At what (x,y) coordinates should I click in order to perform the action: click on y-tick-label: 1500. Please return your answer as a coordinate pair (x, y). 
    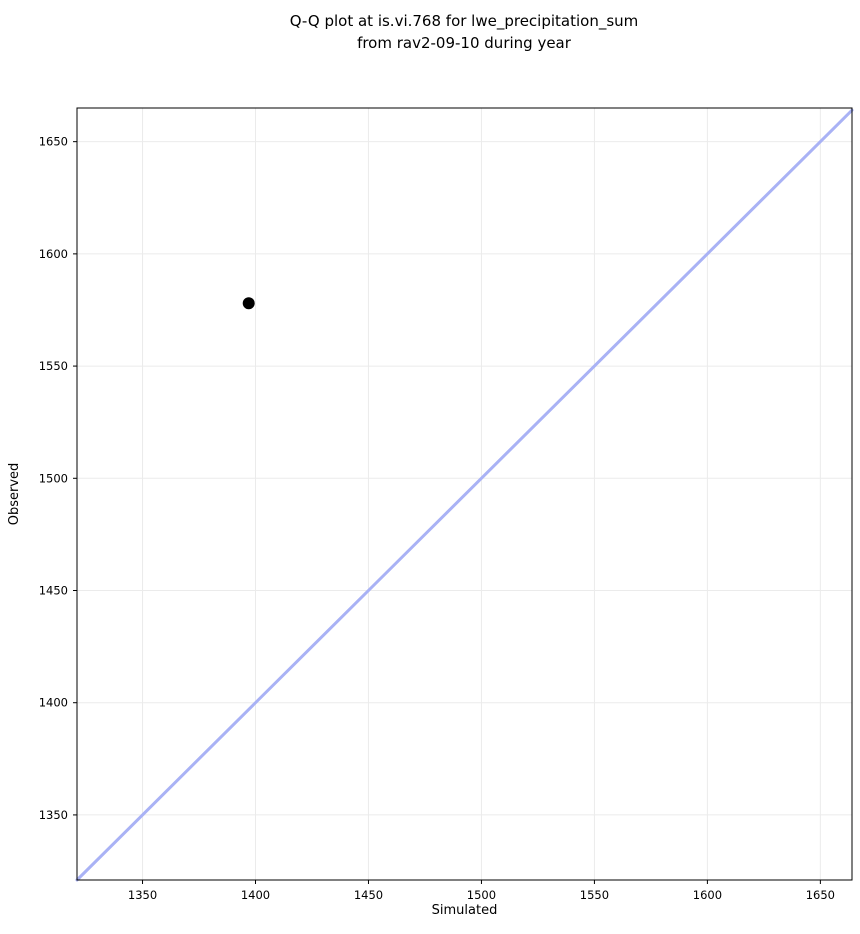
    Looking at the image, I should click on (53, 478).